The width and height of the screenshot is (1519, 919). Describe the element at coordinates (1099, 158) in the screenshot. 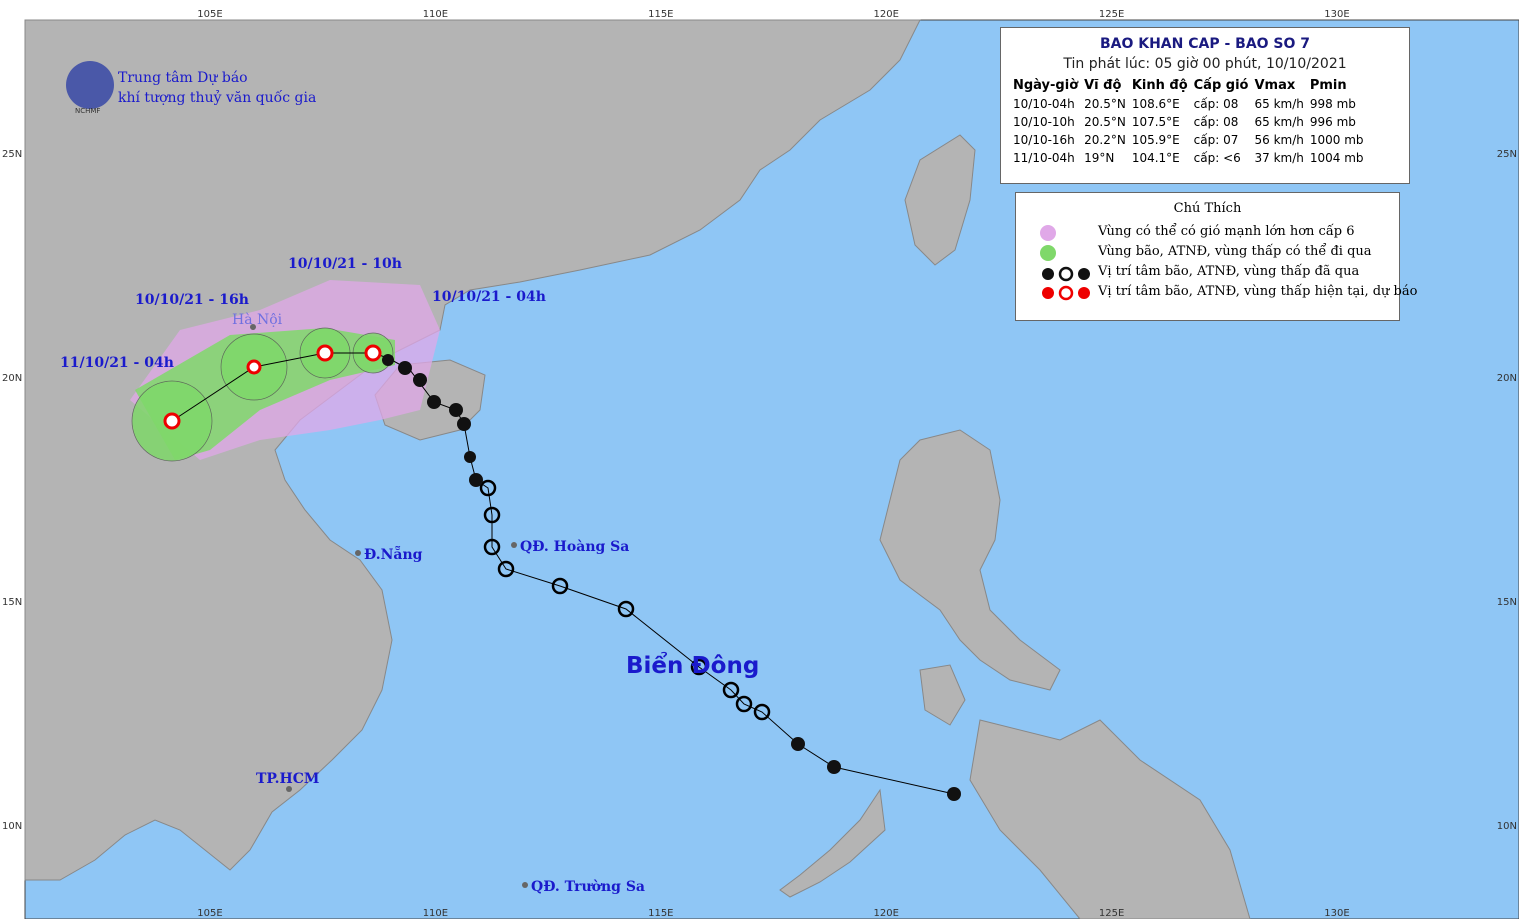

I see `table-cell: 19°N` at that location.